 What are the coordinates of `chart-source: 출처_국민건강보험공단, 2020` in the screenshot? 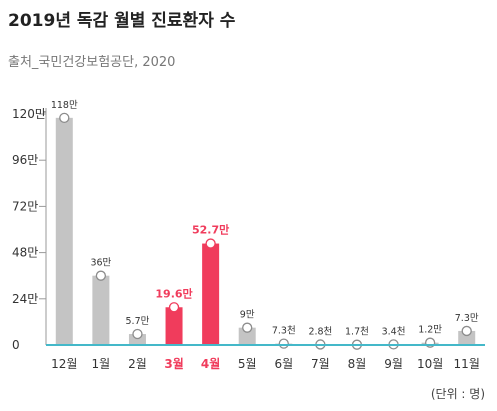 It's located at (92, 62).